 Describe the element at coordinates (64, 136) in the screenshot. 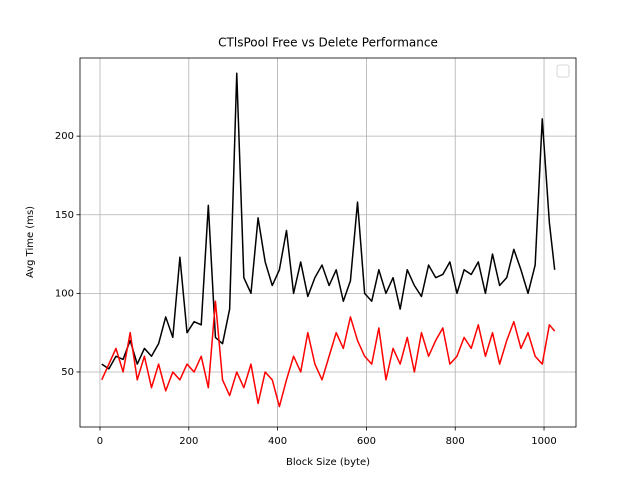

I see `y-tick-label: 200` at that location.